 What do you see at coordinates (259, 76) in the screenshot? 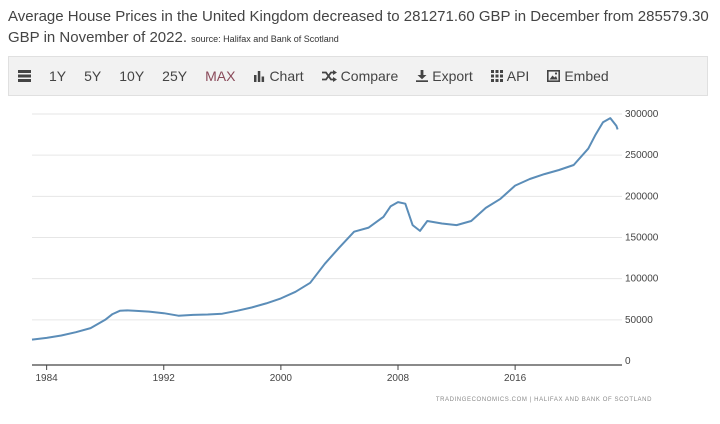
I see `bar-chart-icon` at bounding box center [259, 76].